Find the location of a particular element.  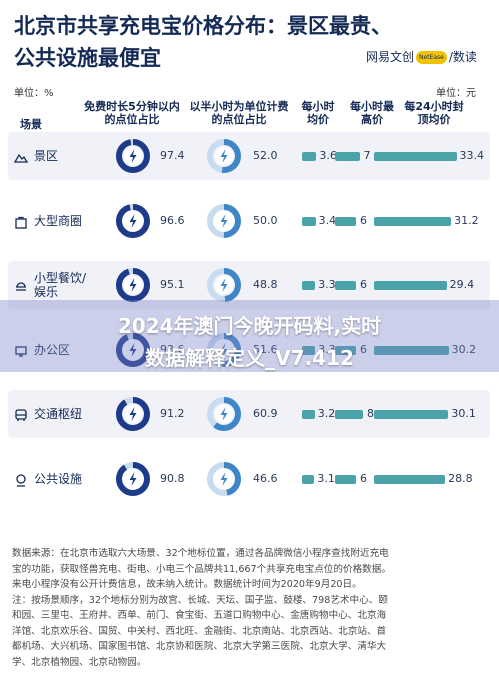

value-hour-avg: 3.6 is located at coordinates (328, 155).